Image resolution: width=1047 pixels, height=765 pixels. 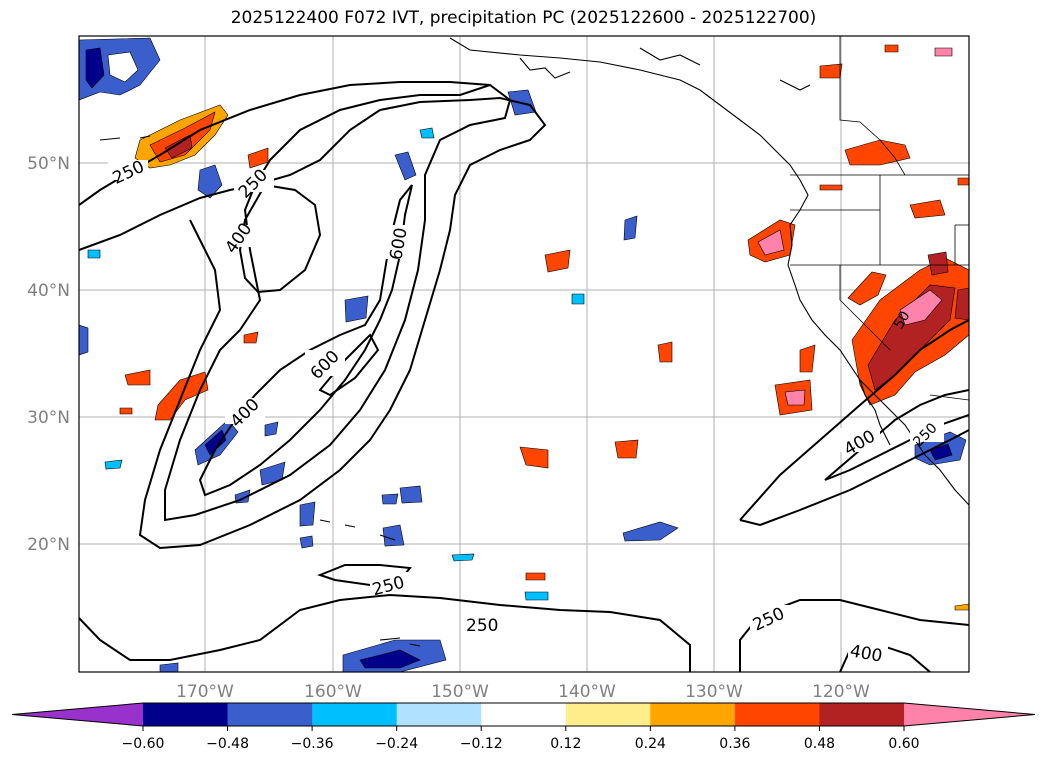 What do you see at coordinates (48, 354) in the screenshot?
I see `latitude-labels: 50°N 40°N 30°N 20°N` at bounding box center [48, 354].